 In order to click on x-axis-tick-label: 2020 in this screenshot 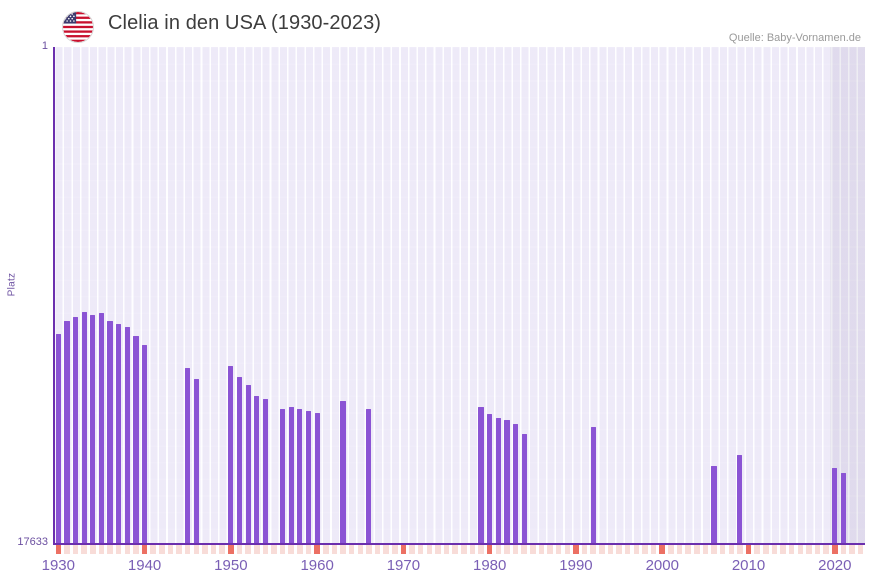, I will do `click(835, 565)`.